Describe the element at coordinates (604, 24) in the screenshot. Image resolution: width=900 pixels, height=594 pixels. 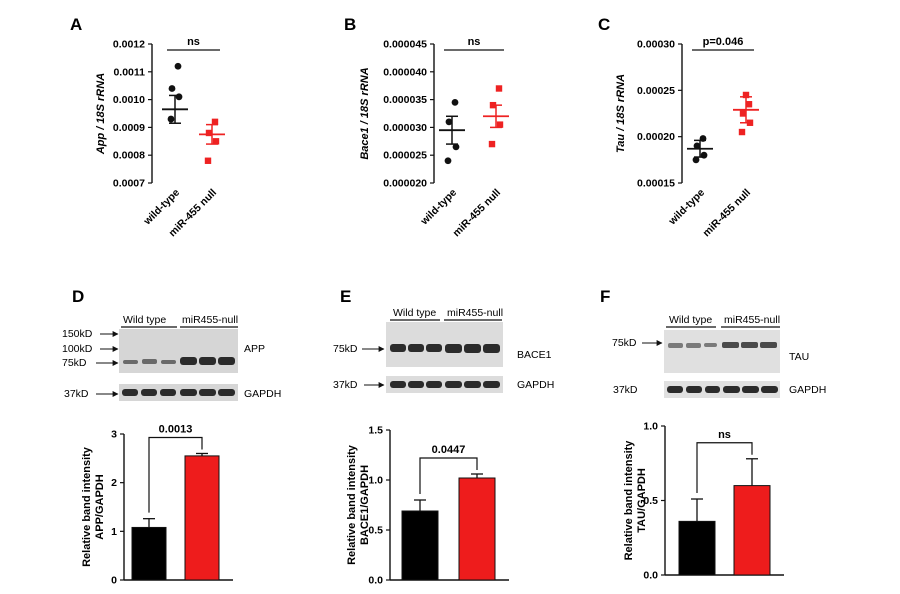
I see `panel-letter-c: C` at that location.